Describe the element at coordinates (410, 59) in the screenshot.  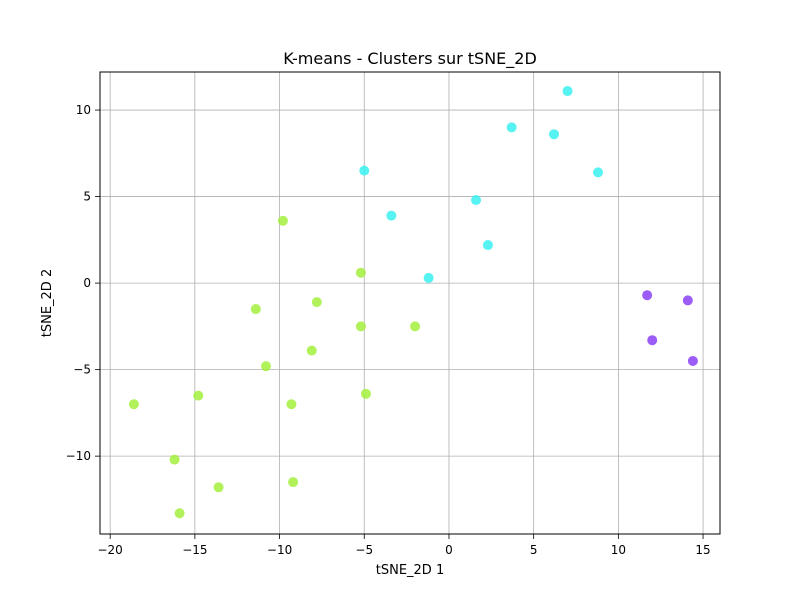
I see `chart-title: K-means - Clusters sur tSNE_2D` at that location.